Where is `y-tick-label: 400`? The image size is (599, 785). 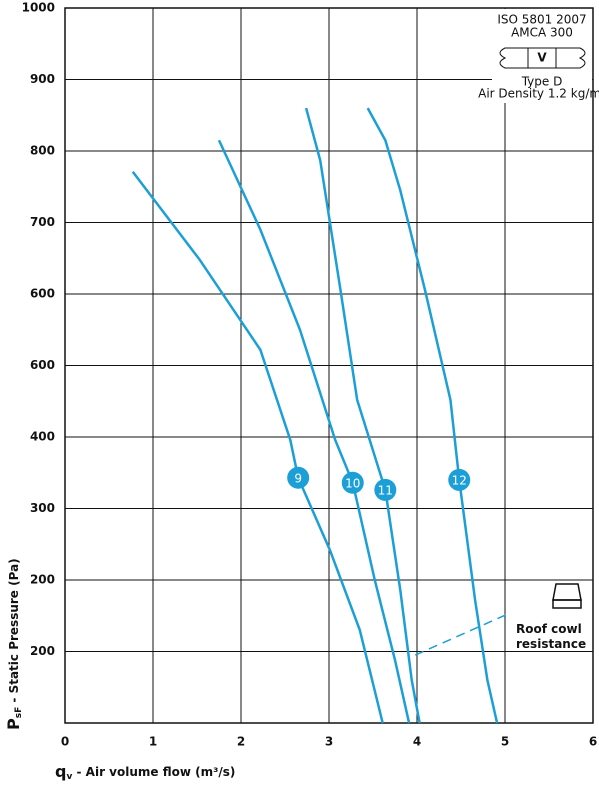 y-tick-label: 400 is located at coordinates (42, 437).